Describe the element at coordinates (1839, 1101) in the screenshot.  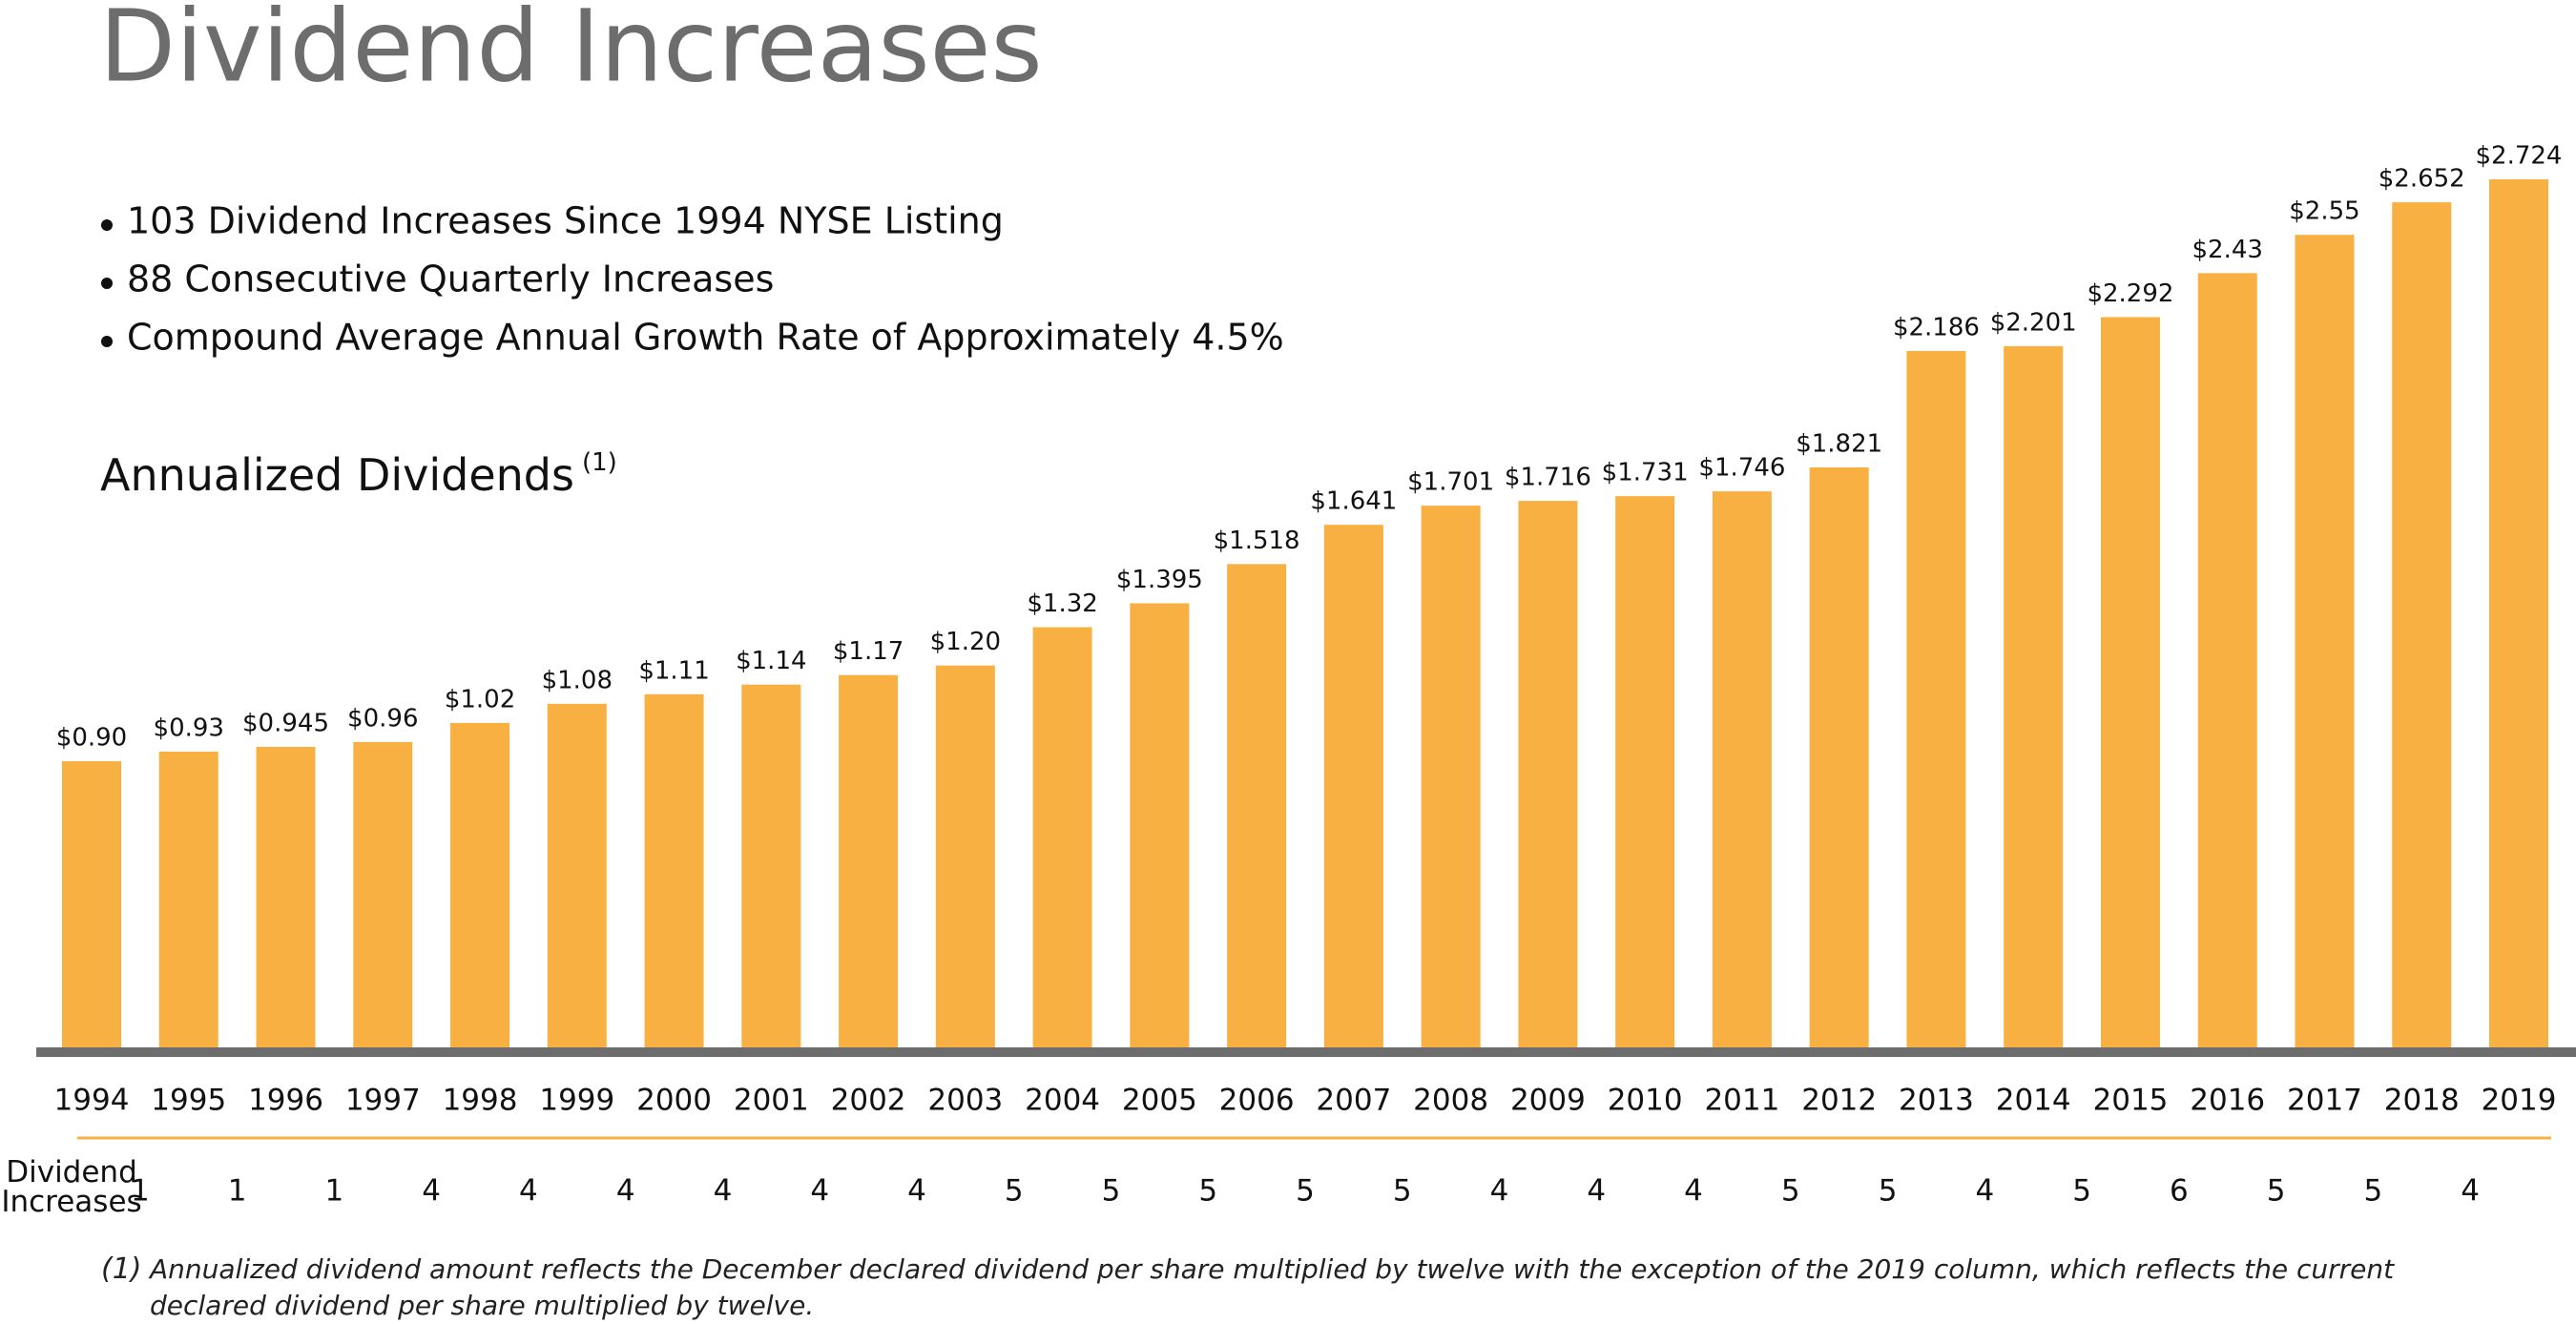
I see `x-tick-label: 2012` at that location.